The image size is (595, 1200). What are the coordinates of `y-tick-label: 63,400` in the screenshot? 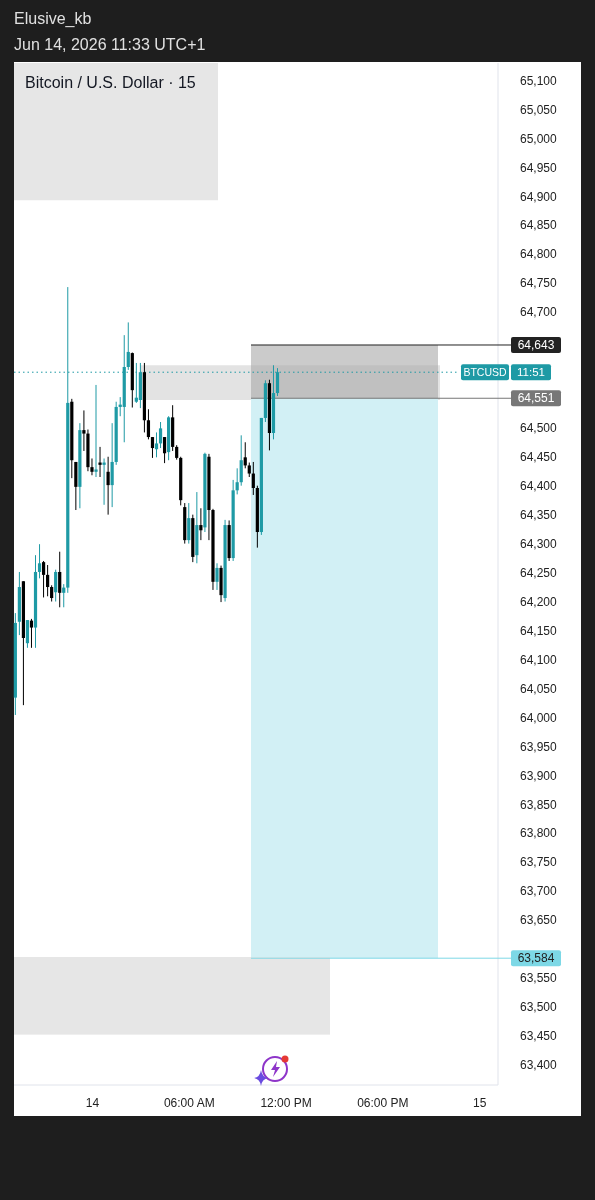 It's located at (539, 1065).